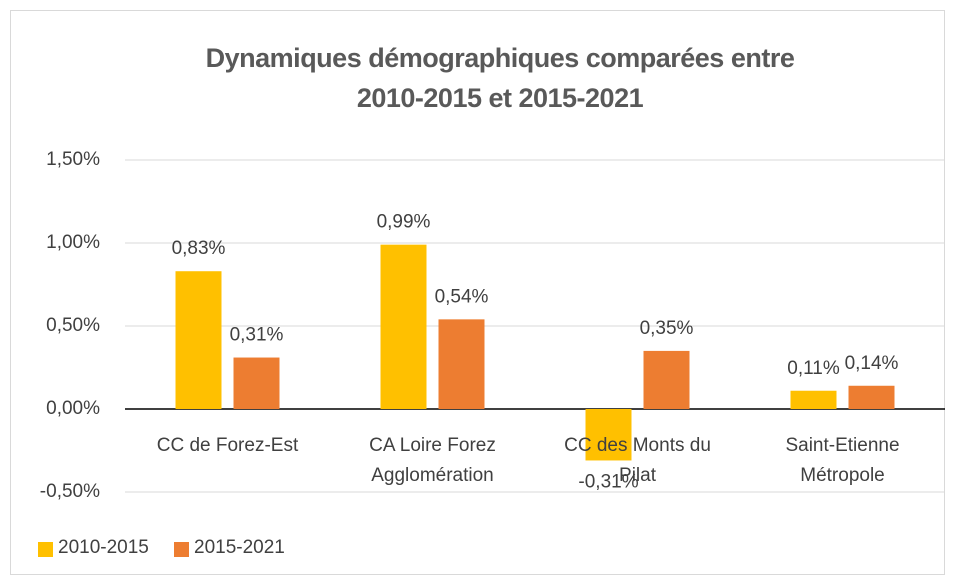 The image size is (957, 585). I want to click on data-label: 0,31%, so click(257, 335).